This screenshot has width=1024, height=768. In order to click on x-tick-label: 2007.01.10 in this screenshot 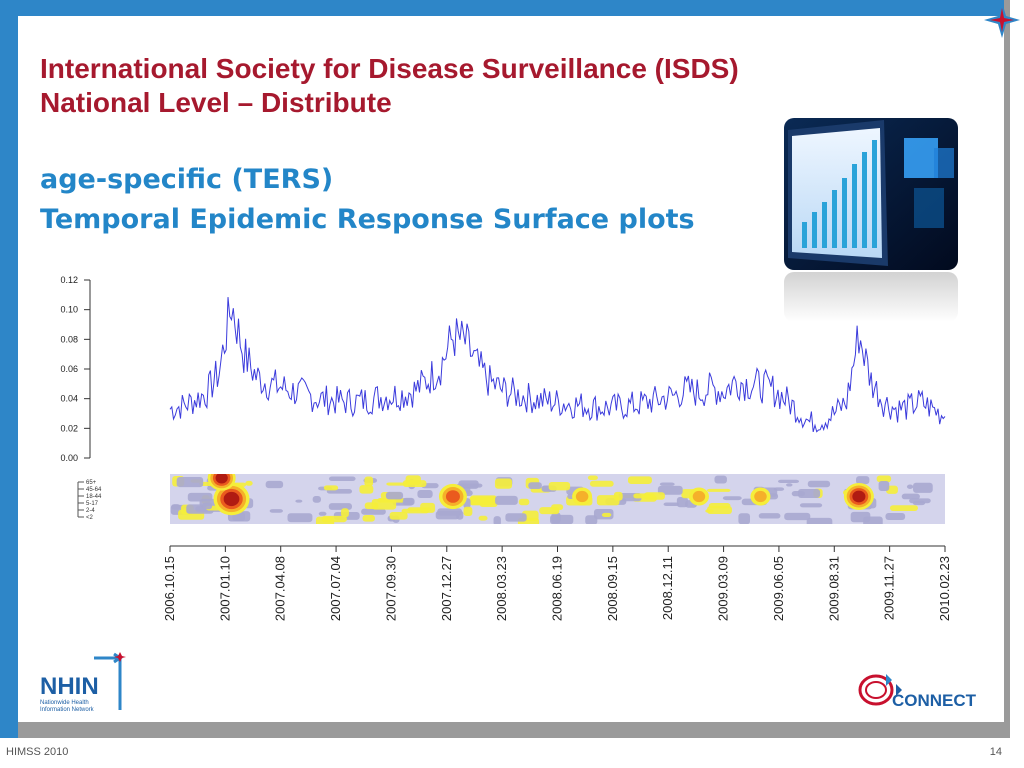, I will do `click(224, 588)`.